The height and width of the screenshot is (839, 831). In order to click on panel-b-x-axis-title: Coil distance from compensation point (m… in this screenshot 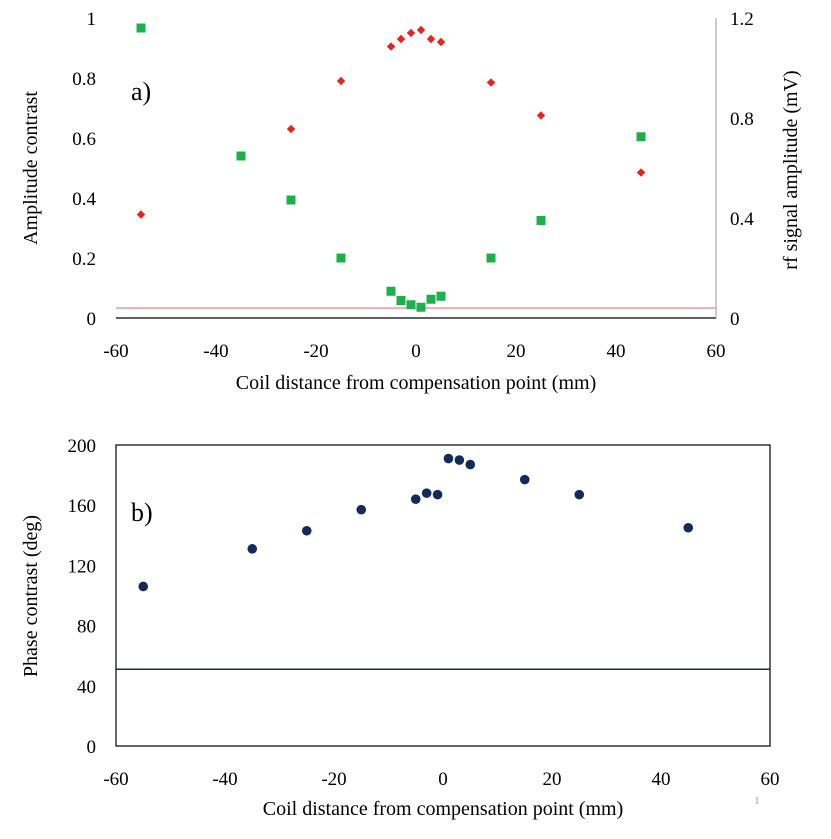, I will do `click(443, 809)`.